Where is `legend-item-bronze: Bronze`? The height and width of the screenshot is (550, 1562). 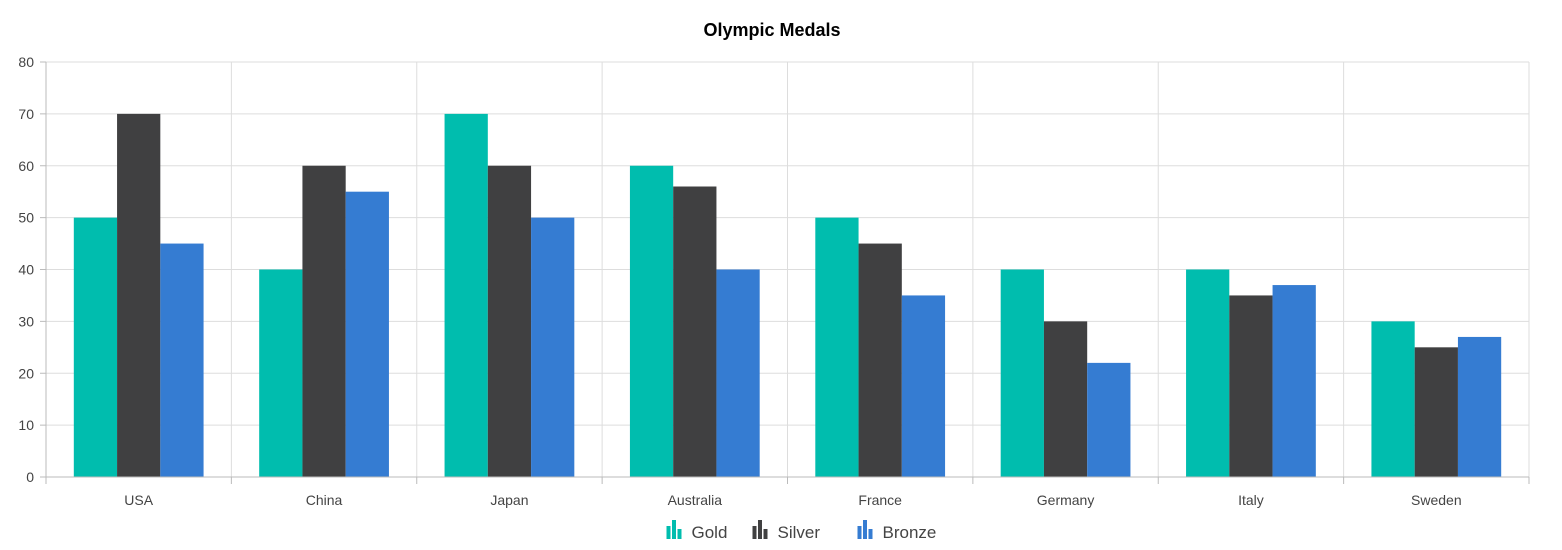
legend-item-bronze: Bronze is located at coordinates (897, 531).